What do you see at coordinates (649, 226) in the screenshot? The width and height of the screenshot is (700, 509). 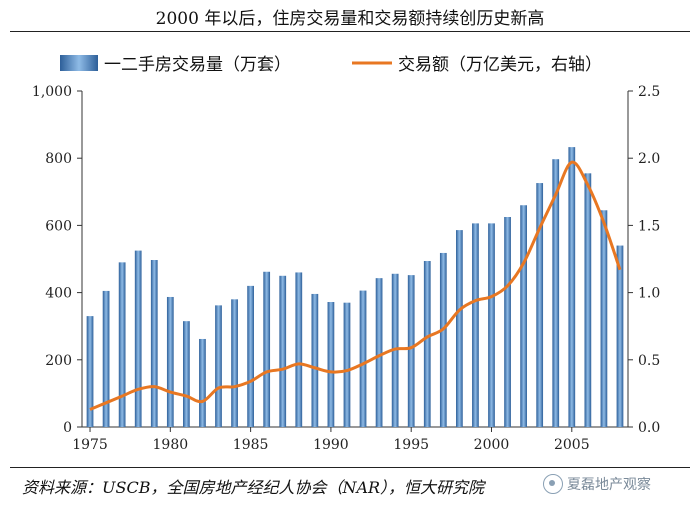 I see `right-tick-label: 1.5` at bounding box center [649, 226].